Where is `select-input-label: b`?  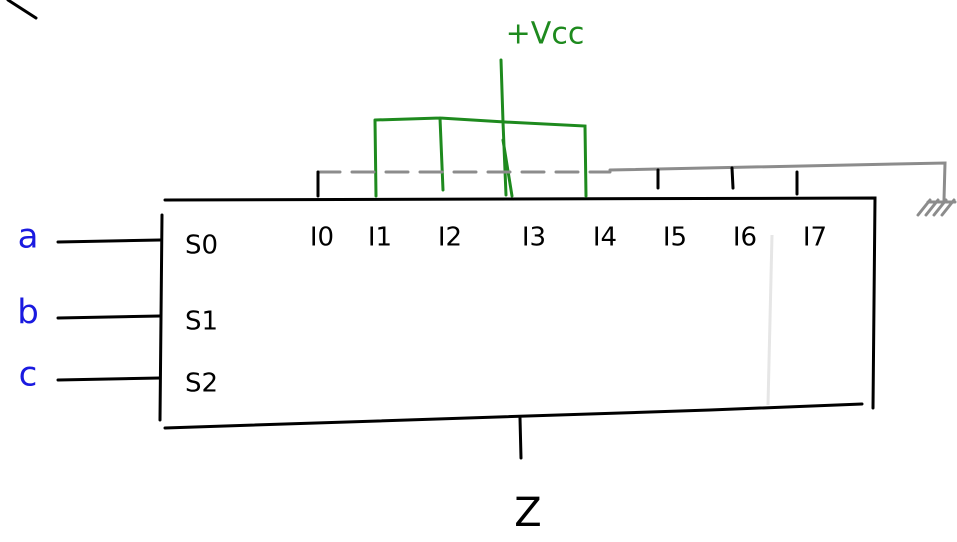
select-input-label: b is located at coordinates (28, 313).